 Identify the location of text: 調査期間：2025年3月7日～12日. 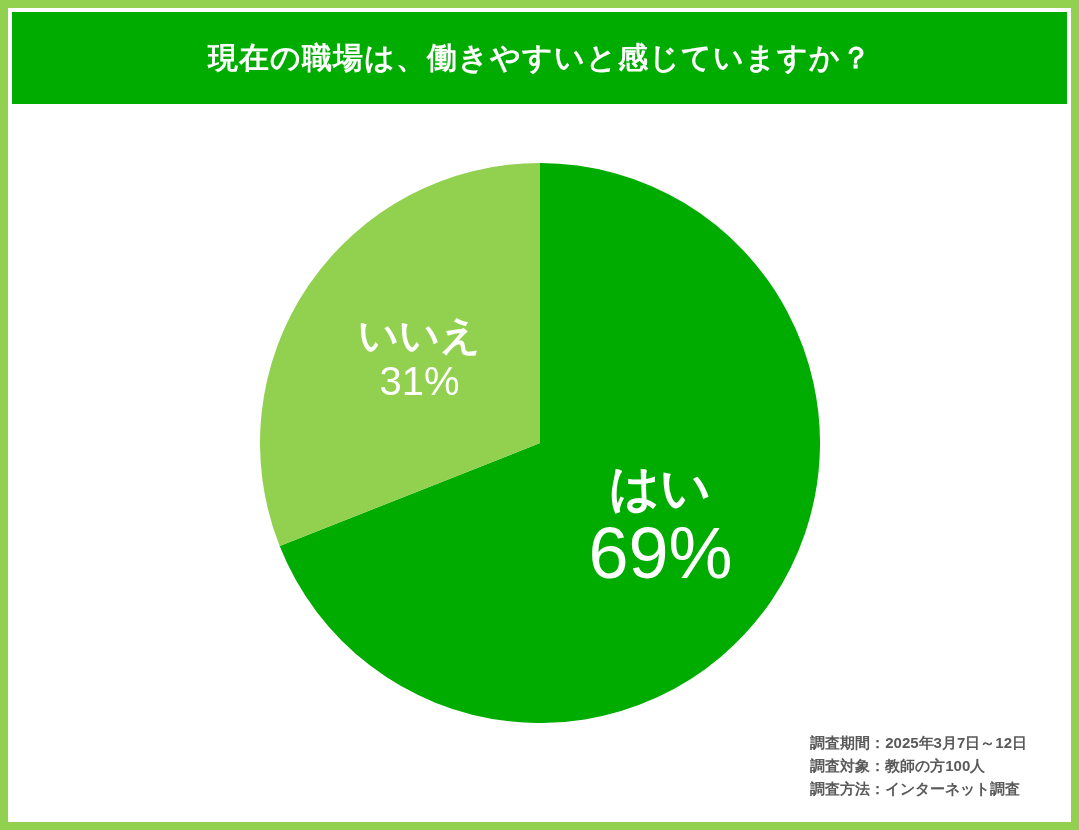
(918, 743).